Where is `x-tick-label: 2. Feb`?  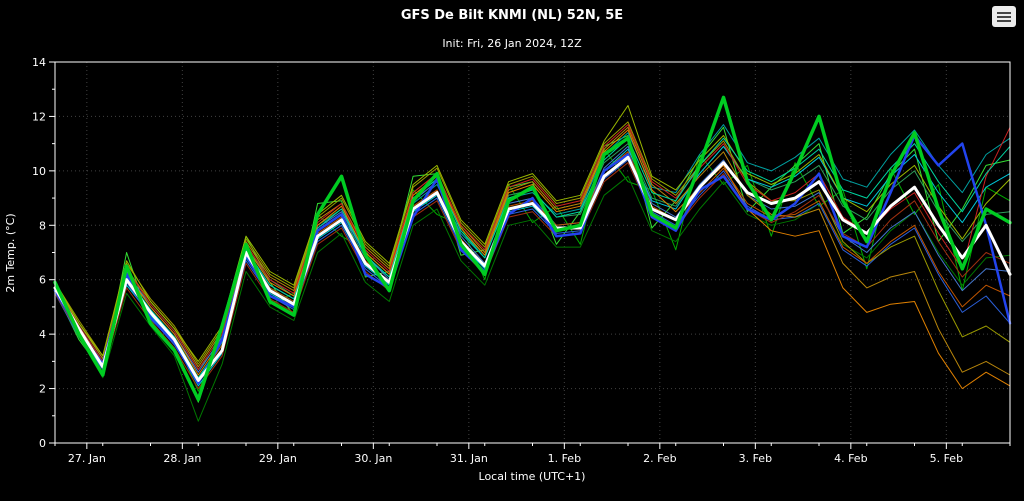 x-tick-label: 2. Feb is located at coordinates (659, 458).